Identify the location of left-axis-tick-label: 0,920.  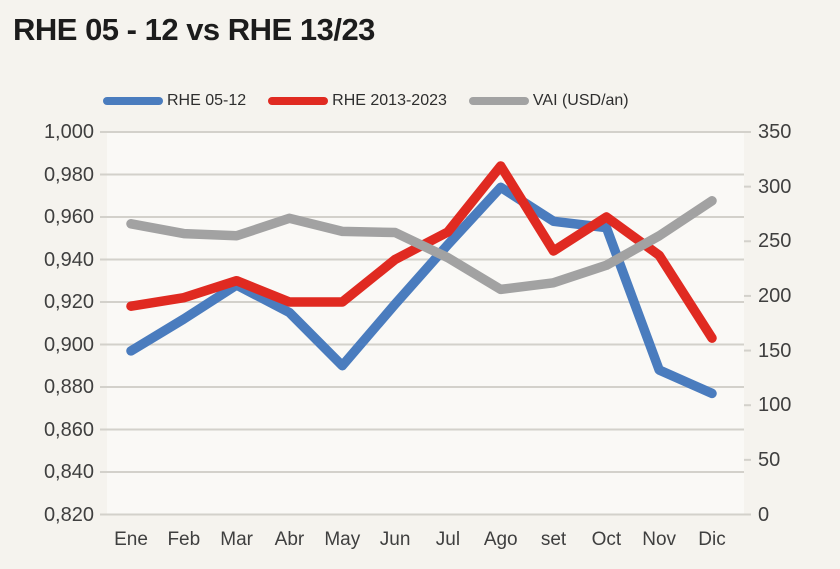
(68, 302).